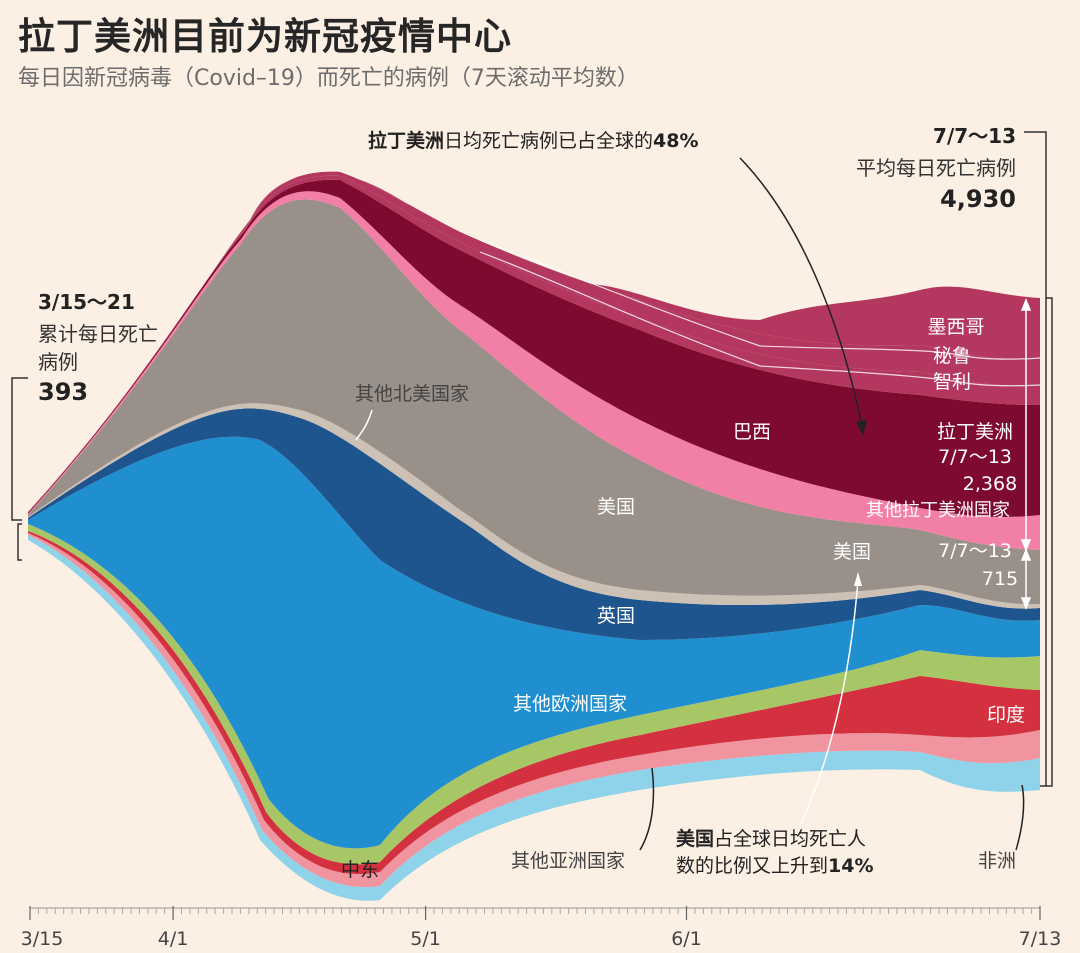 This screenshot has height=953, width=1080. Describe the element at coordinates (1040, 939) in the screenshot. I see `x-axis-tick-label: 7/13` at that location.